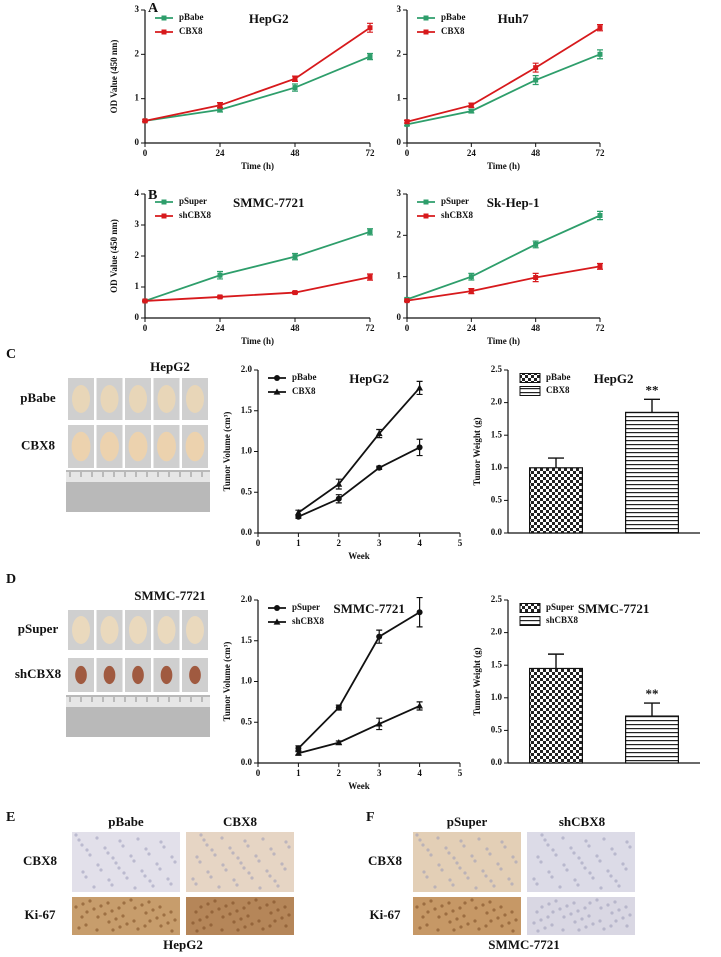 This screenshot has height=957, width=721. I want to click on panel-label: E, so click(10, 817).